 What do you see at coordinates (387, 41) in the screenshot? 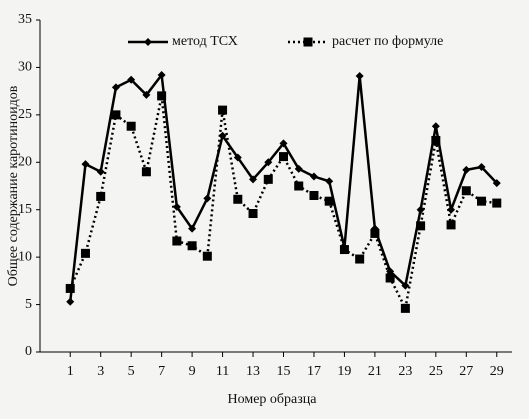
I see `legend-label: расчет по формуле` at bounding box center [387, 41].